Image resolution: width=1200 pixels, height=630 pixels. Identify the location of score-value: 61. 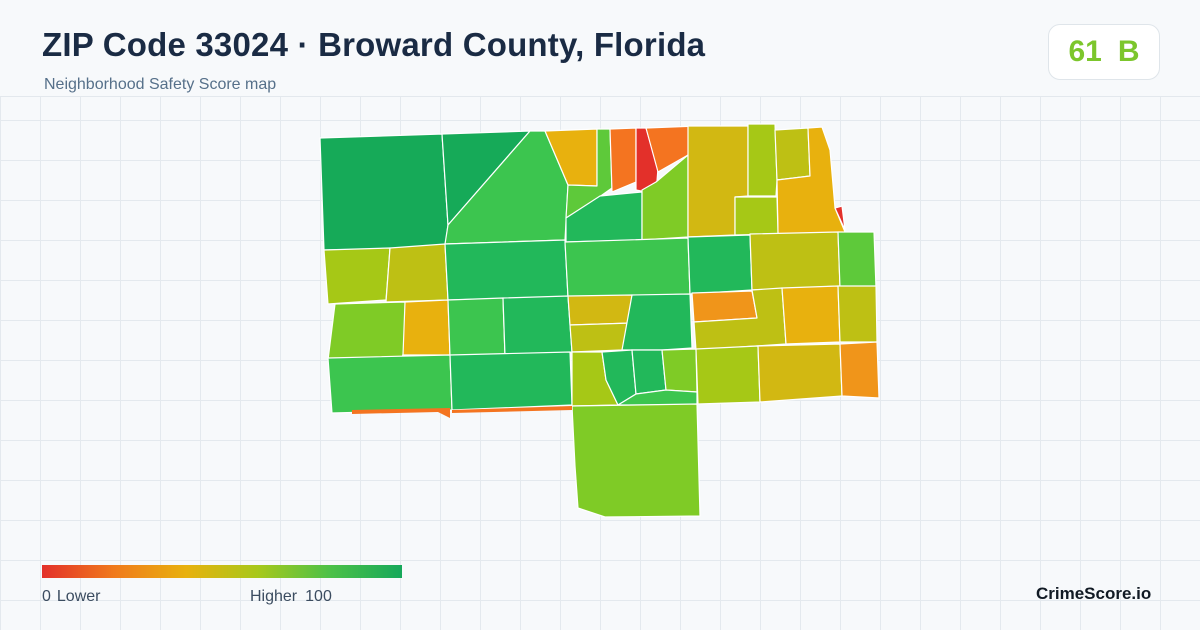
(1085, 51).